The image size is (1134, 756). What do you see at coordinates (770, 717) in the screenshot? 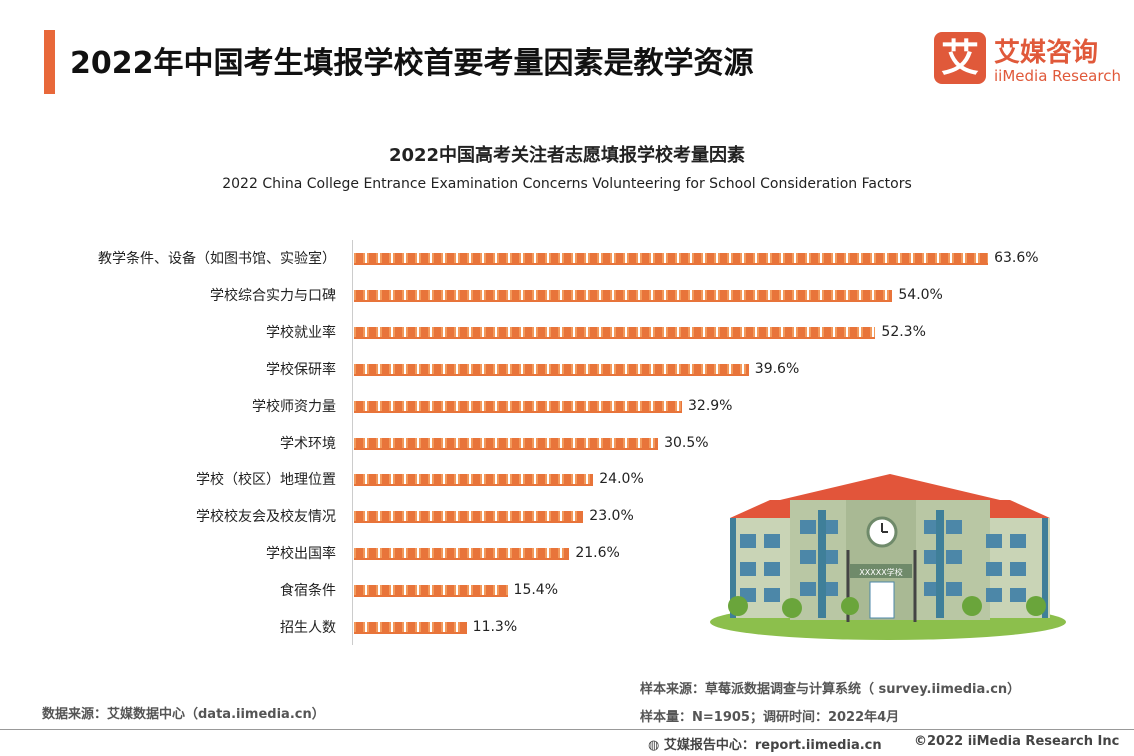
I see `sample-size: 样本量：N=1905；调研时间：2022年4月` at bounding box center [770, 717].